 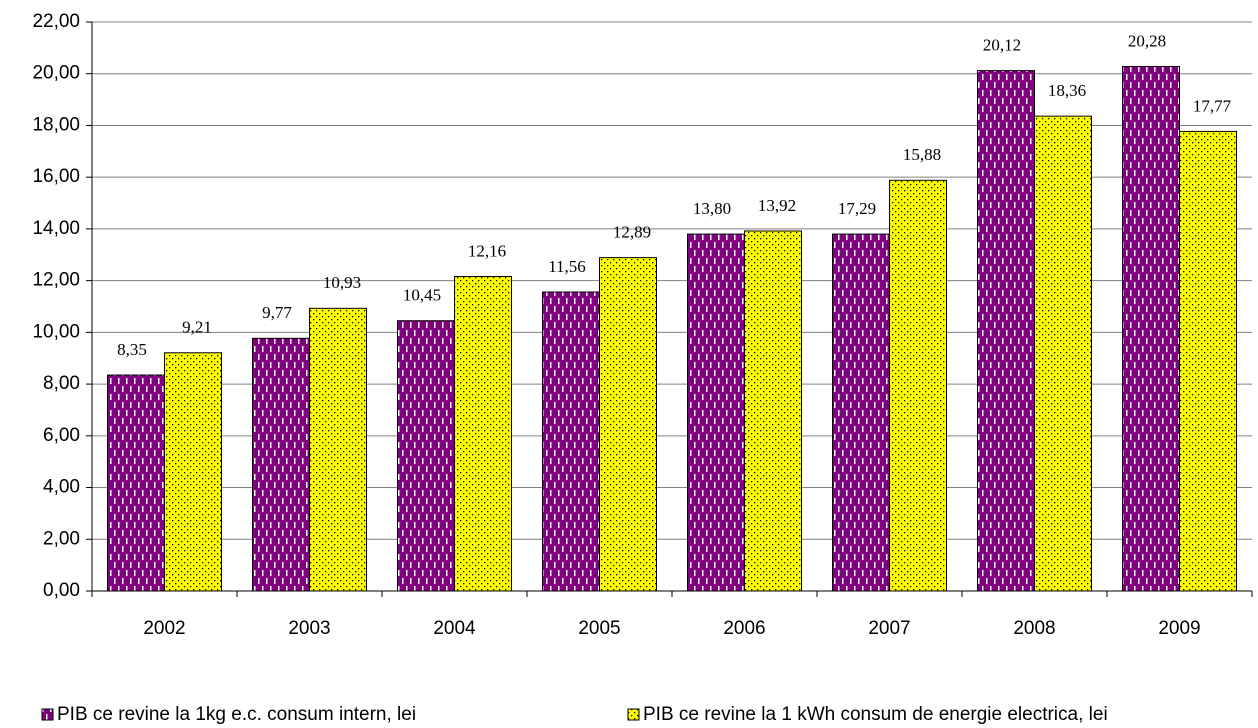 I want to click on y-tick-label: 10,00, so click(x=56, y=331).